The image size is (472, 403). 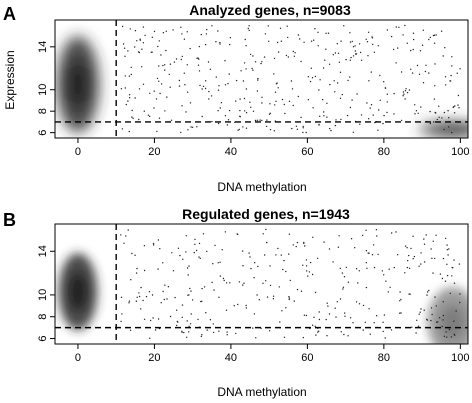 What do you see at coordinates (43, 338) in the screenshot?
I see `y-tick-label: 6` at bounding box center [43, 338].